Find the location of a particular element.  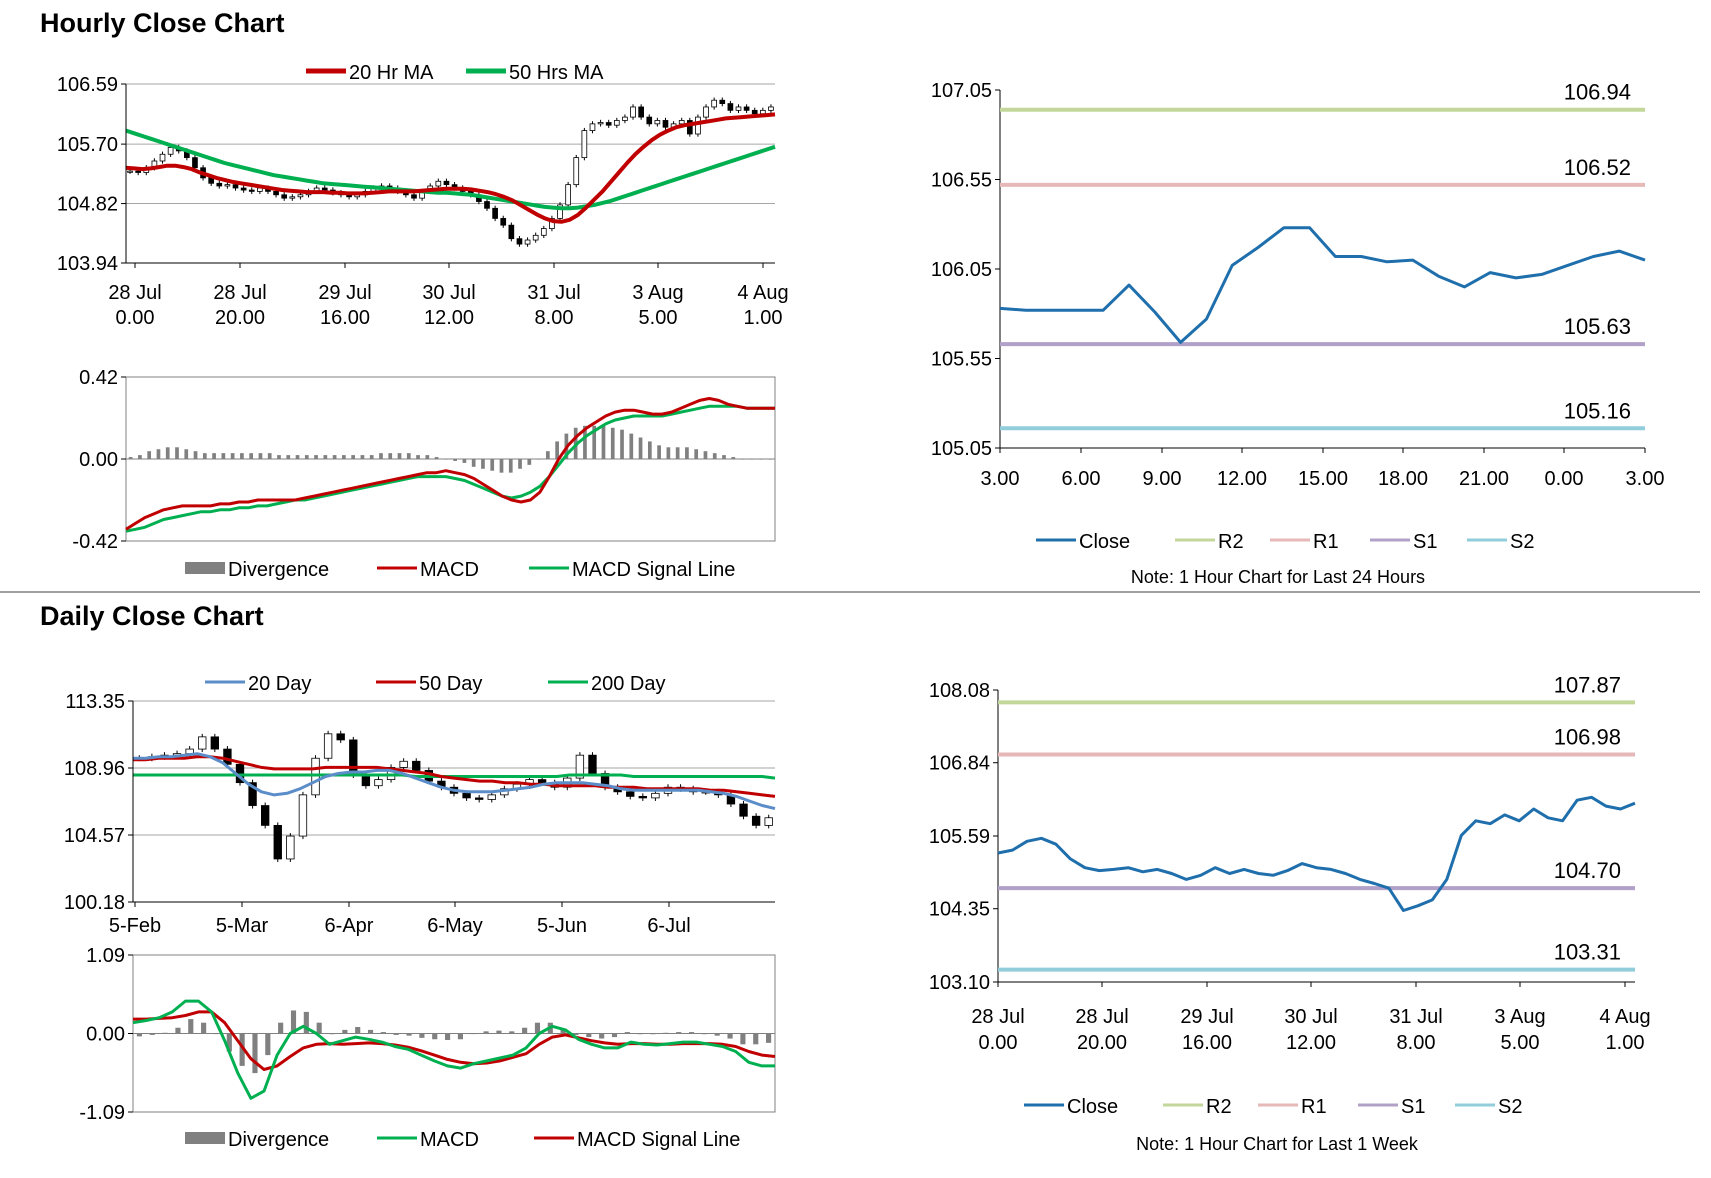

hourly-levels-xtick-label: 18.00 is located at coordinates (1403, 479).